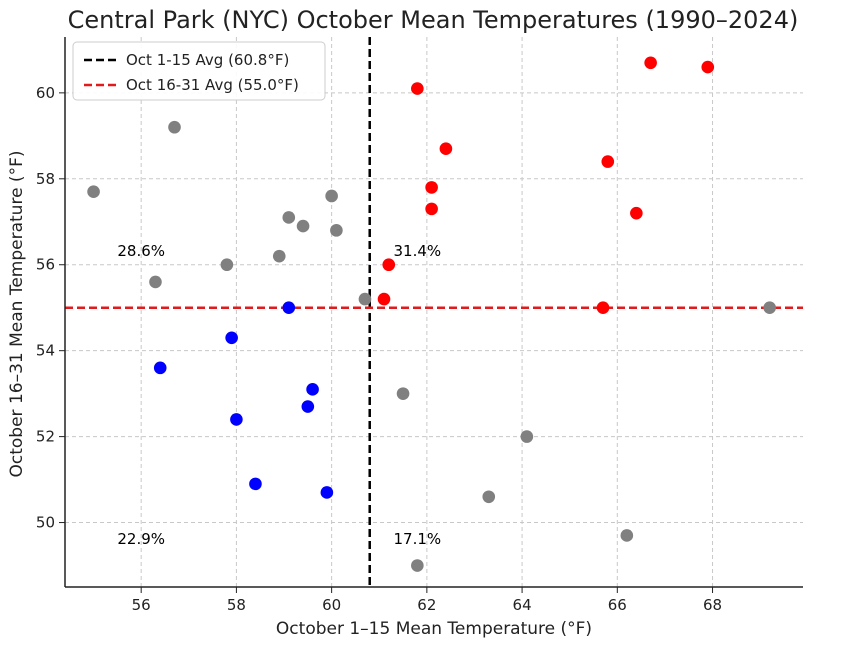 The width and height of the screenshot is (843, 647). Describe the element at coordinates (418, 251) in the screenshot. I see `quadrant-percent-label: 31.4%` at that location.